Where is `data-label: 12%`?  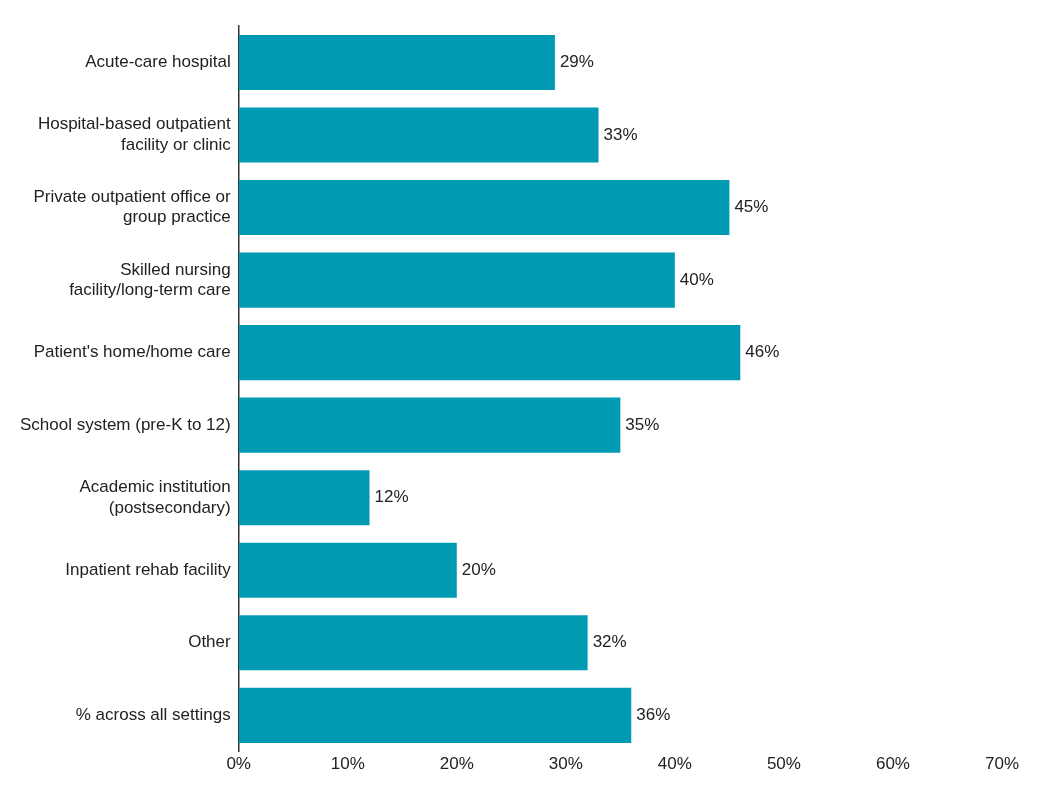
data-label: 12% is located at coordinates (391, 497).